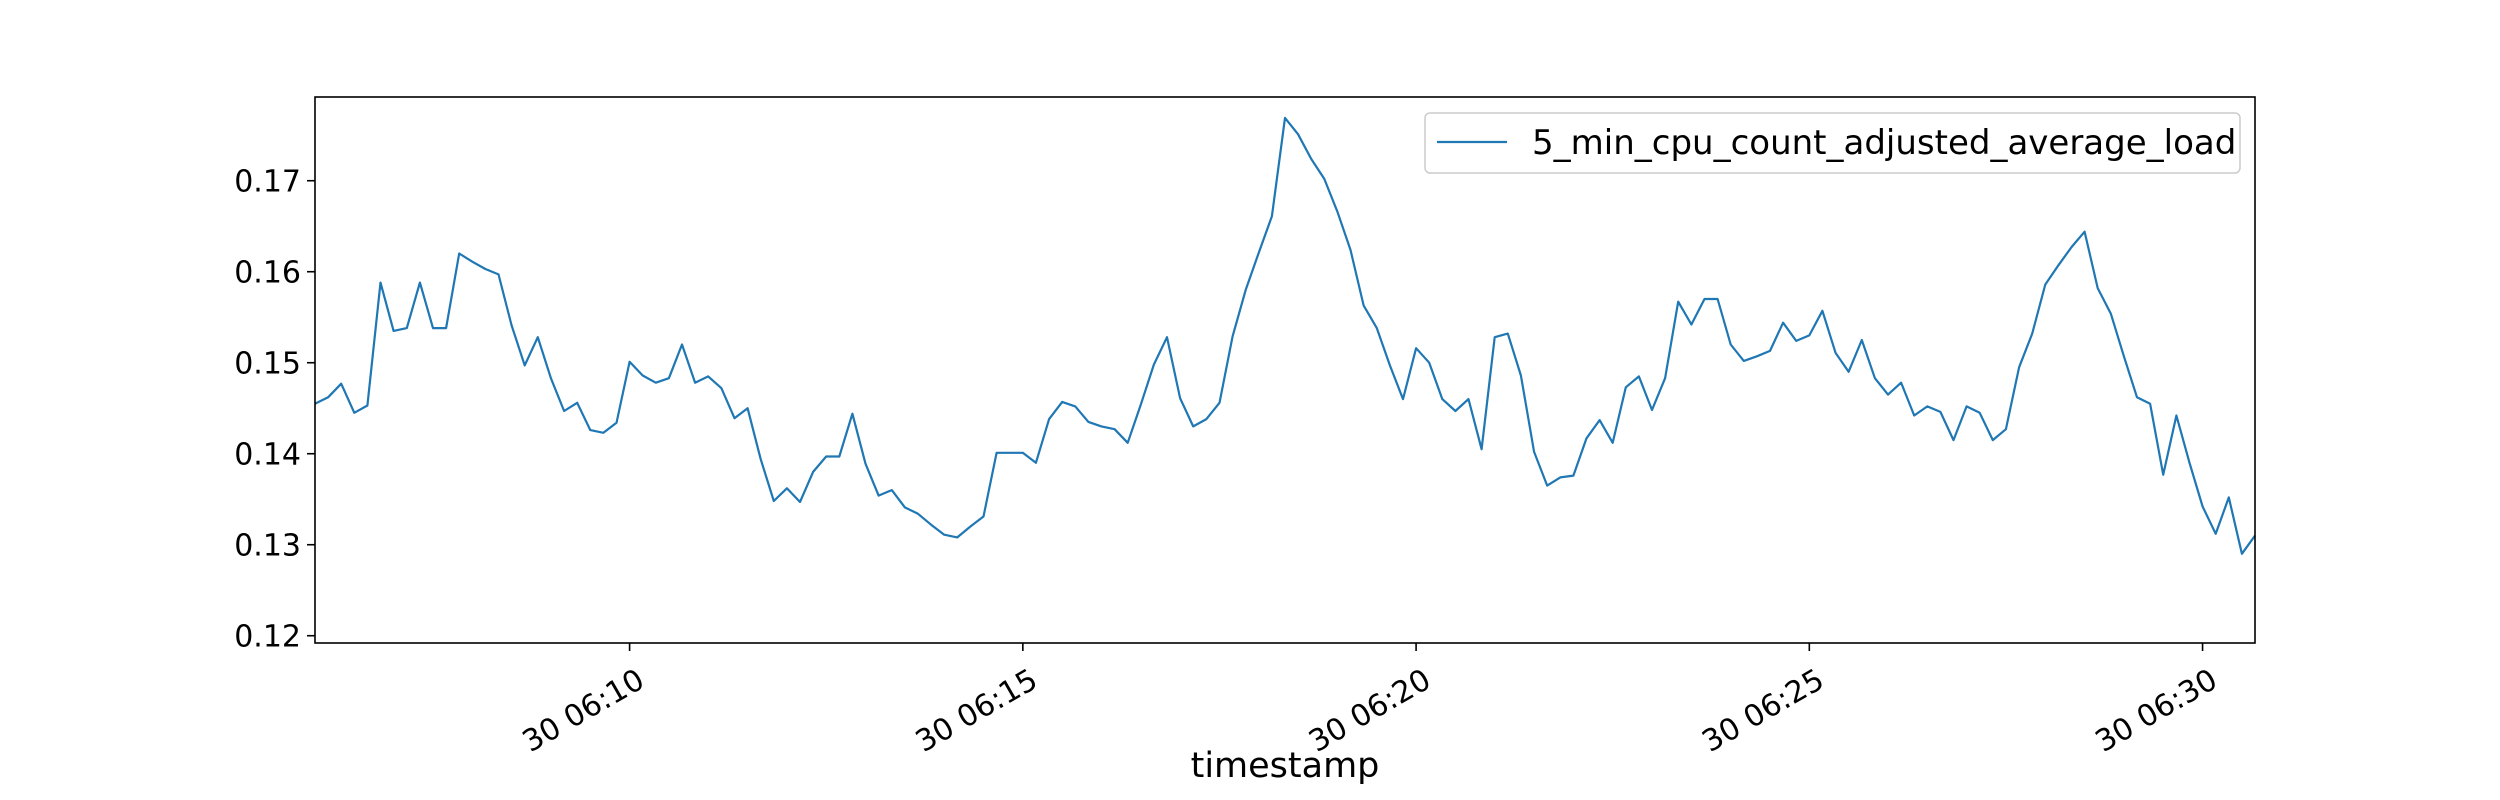  I want to click on x-tick-label: 30 06:10, so click(584, 710).